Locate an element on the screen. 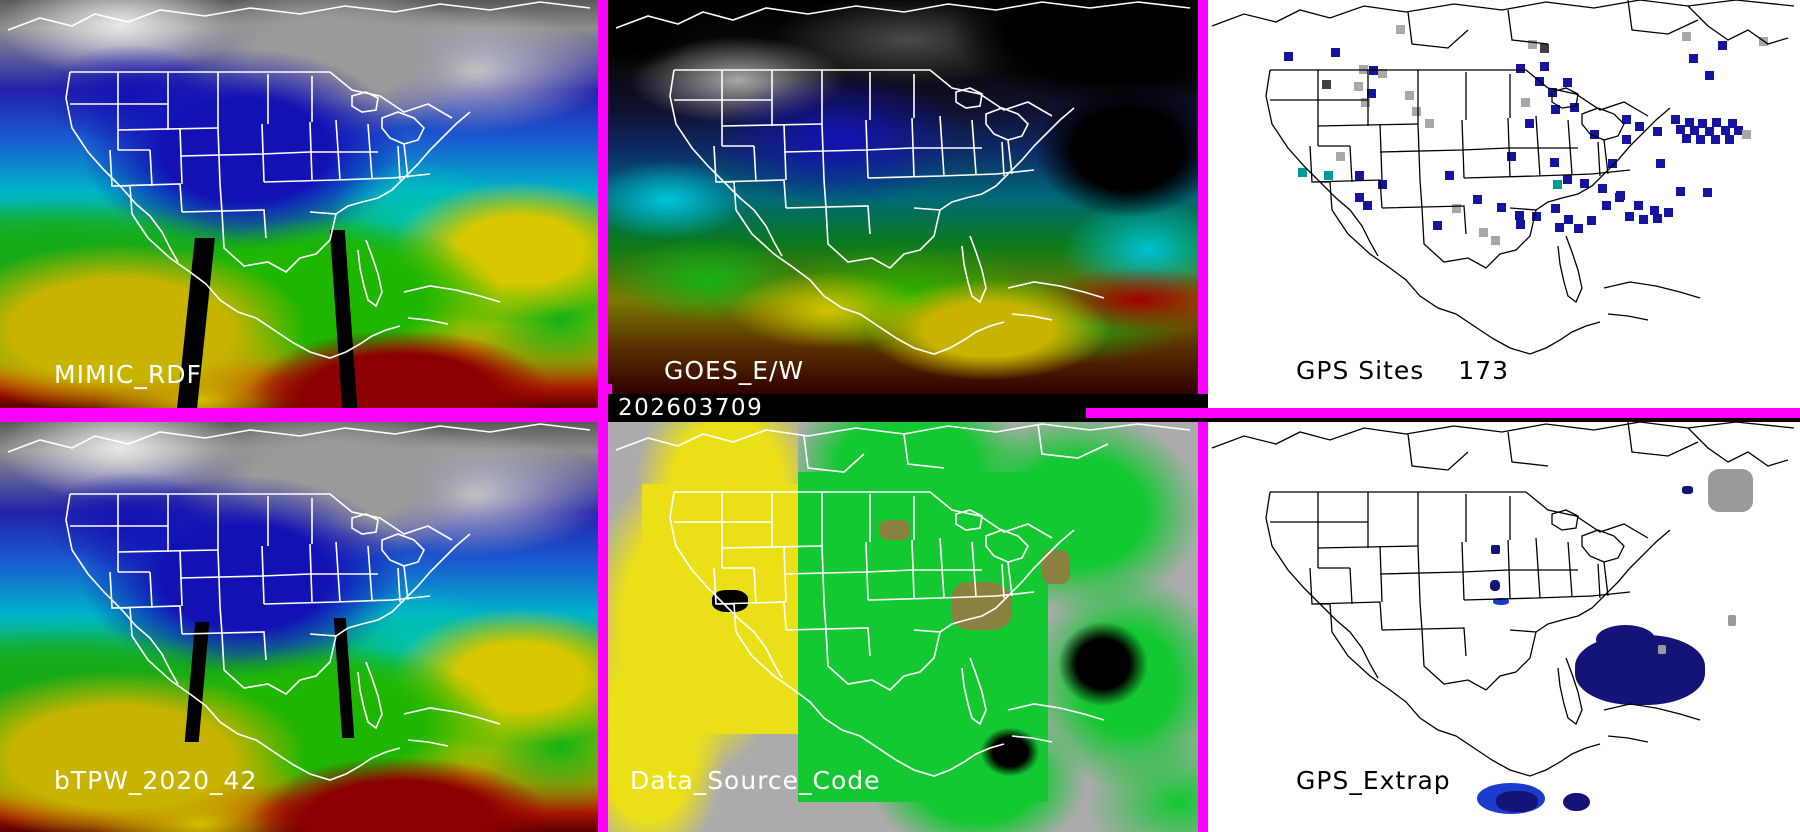 This screenshot has width=1800, height=832. separator-vertical-left is located at coordinates (603, 211).